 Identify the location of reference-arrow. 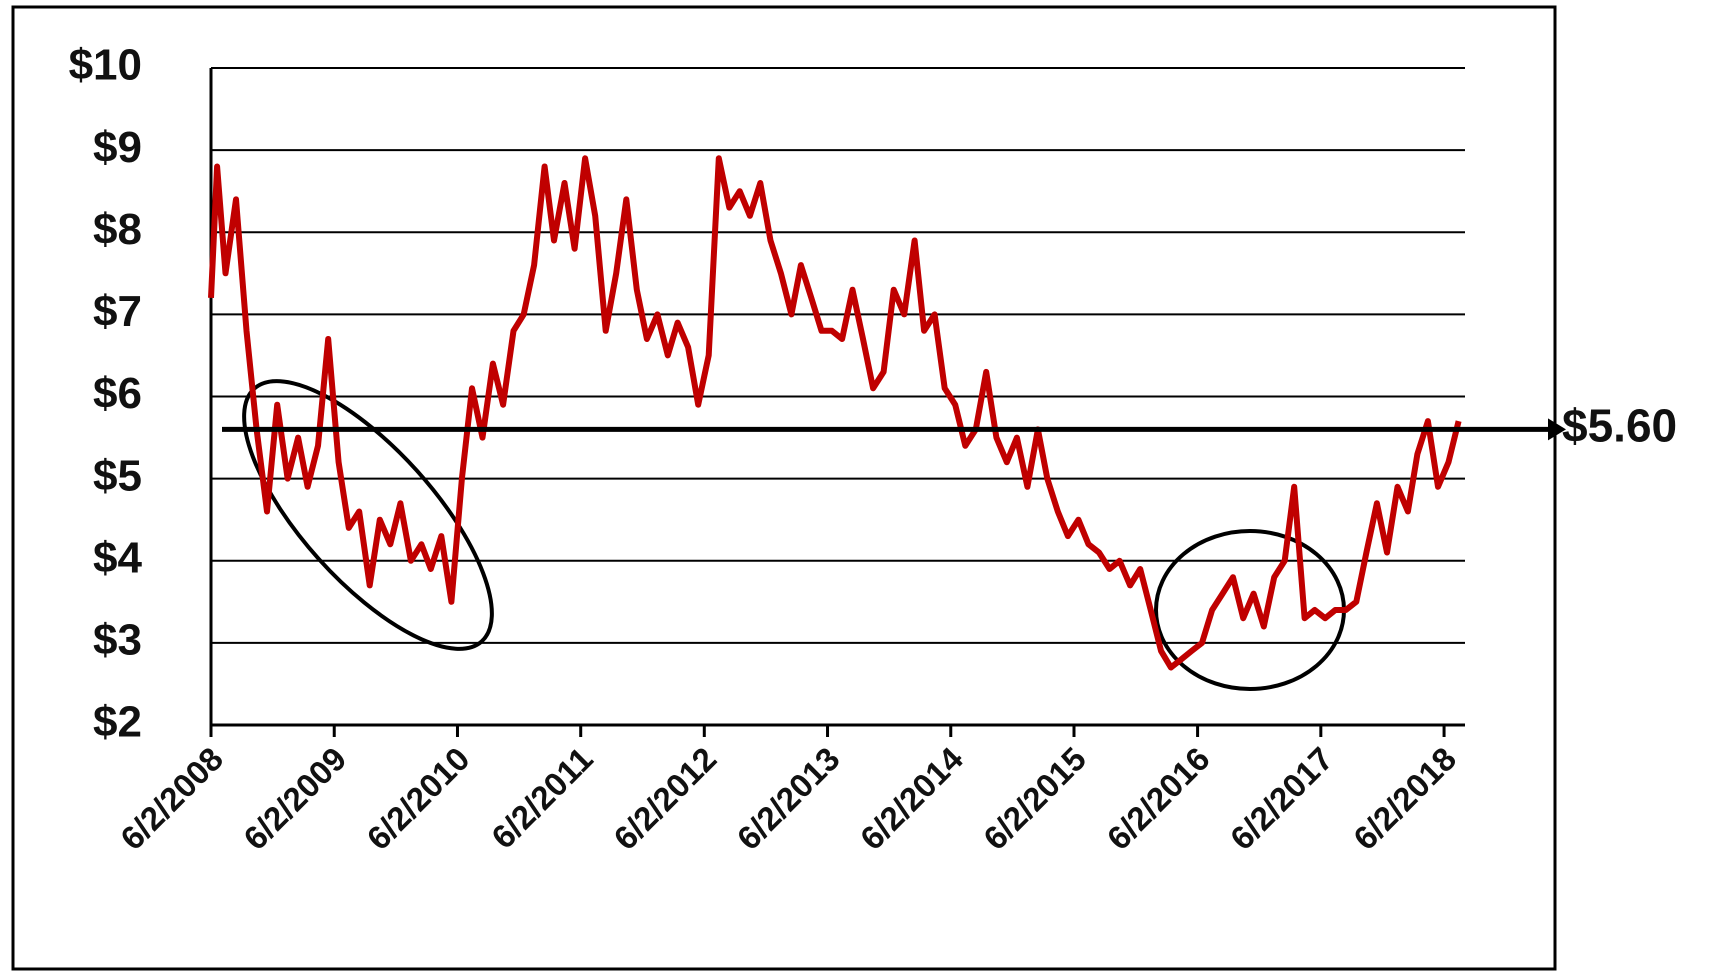
(1557, 429).